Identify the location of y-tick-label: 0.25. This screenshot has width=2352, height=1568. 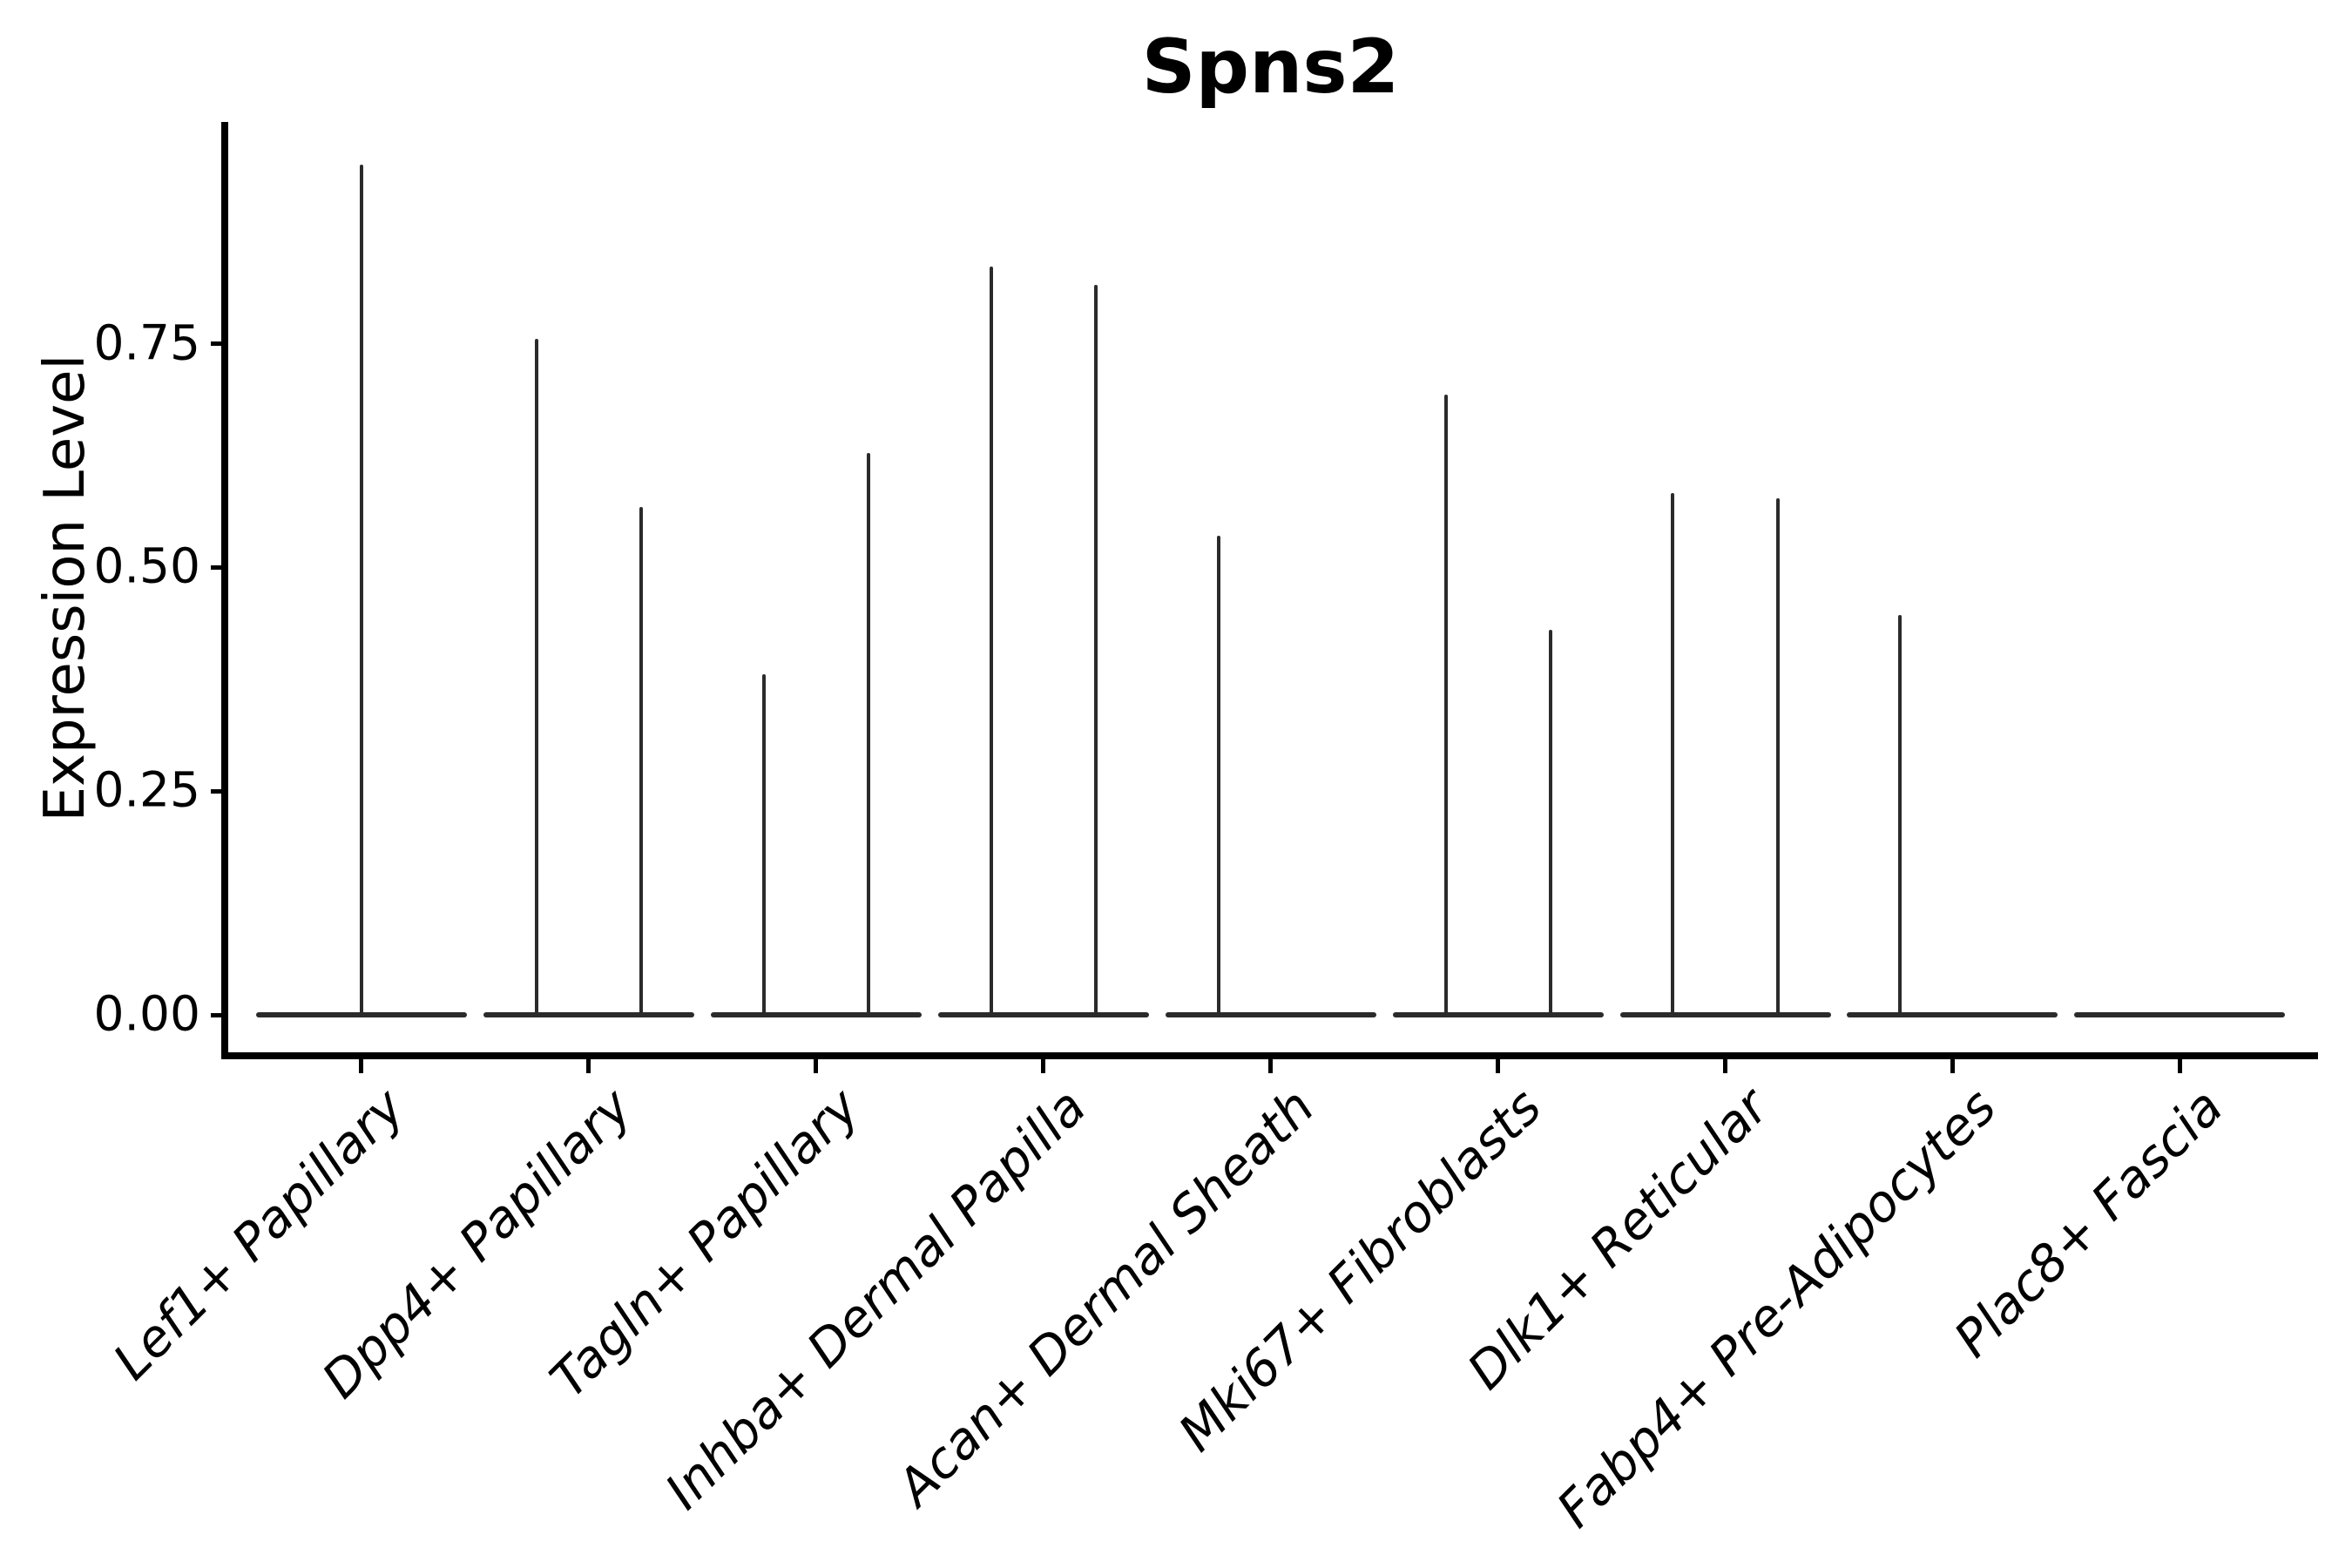
(146, 790).